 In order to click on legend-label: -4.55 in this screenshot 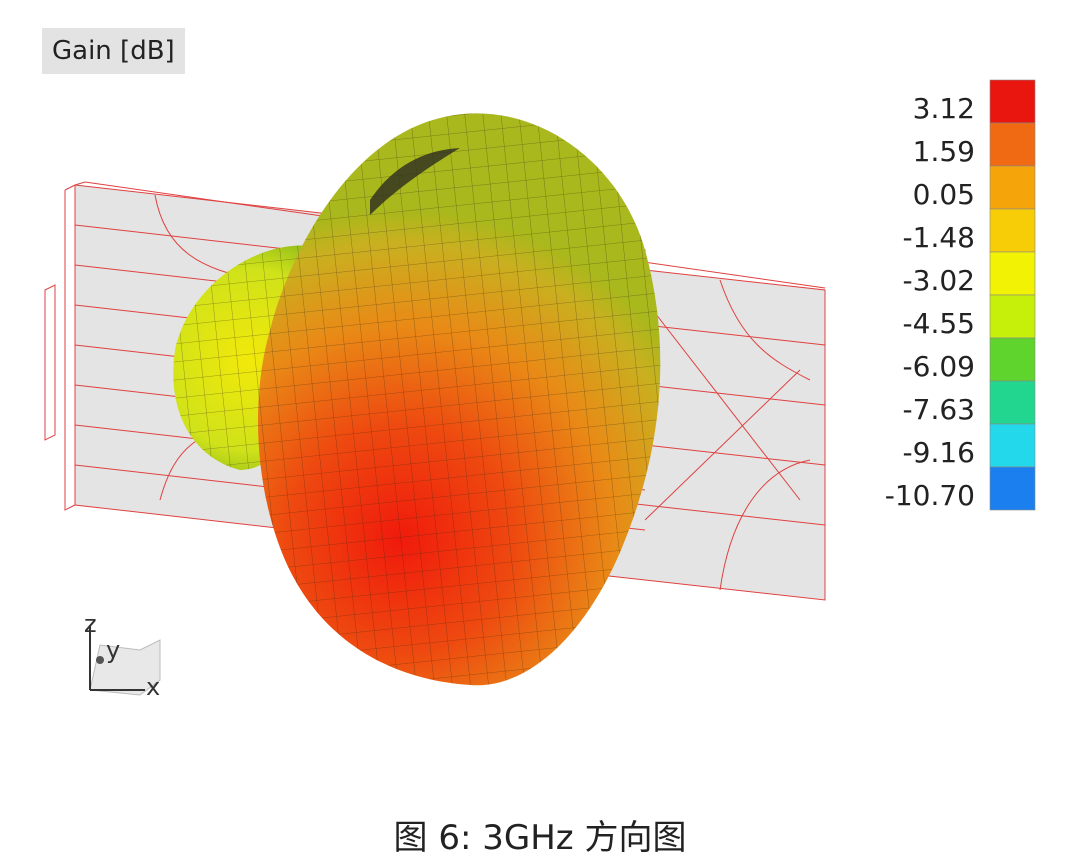, I will do `click(939, 323)`.